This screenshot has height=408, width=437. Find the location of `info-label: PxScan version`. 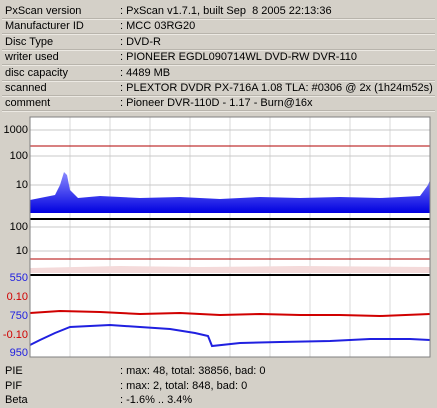

info-label: PxScan version is located at coordinates (43, 11).